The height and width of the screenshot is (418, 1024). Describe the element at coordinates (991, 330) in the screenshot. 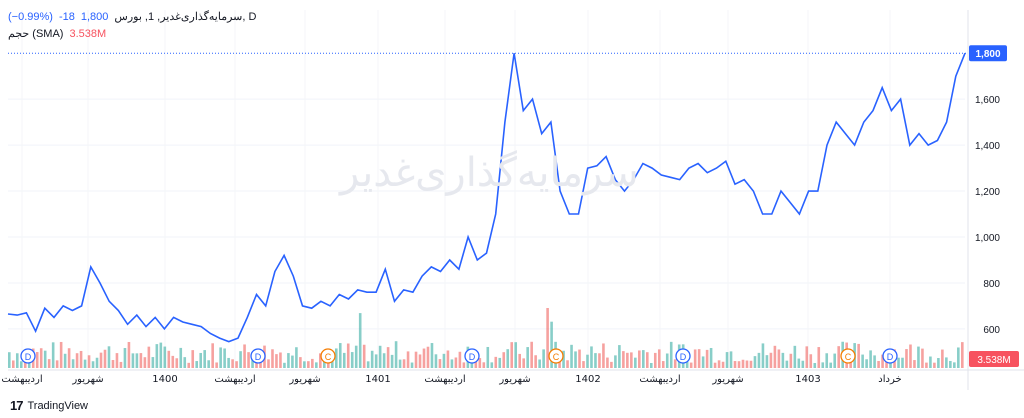

I see `y-tick-label: 600` at that location.